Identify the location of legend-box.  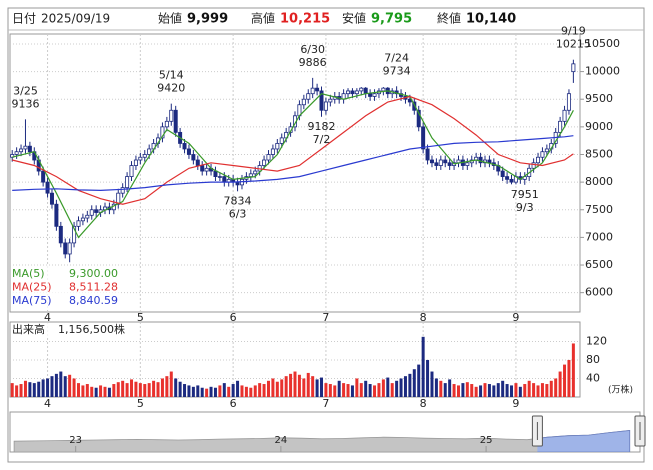
(66, 288).